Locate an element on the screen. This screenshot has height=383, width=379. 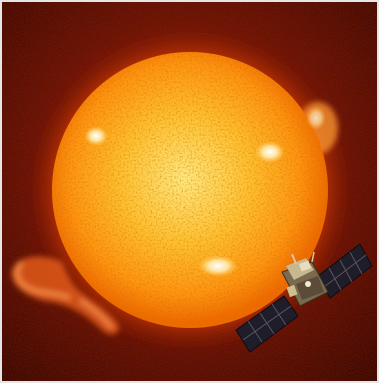
solar-panel-left is located at coordinates (267, 324).